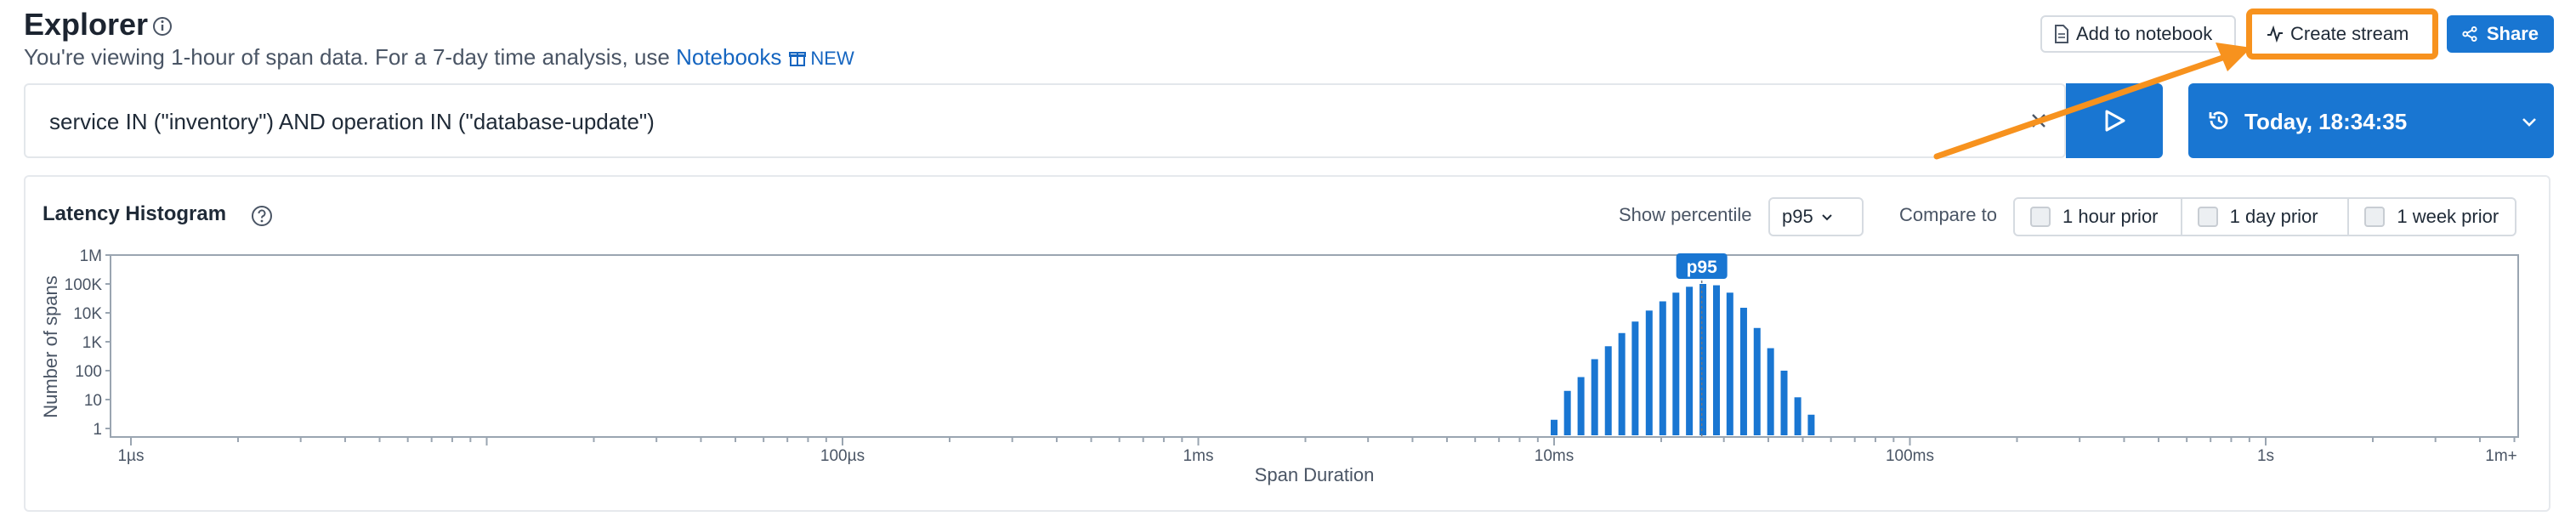 The width and height of the screenshot is (2576, 522). Describe the element at coordinates (1910, 456) in the screenshot. I see `x-tick-label: 100ms` at that location.